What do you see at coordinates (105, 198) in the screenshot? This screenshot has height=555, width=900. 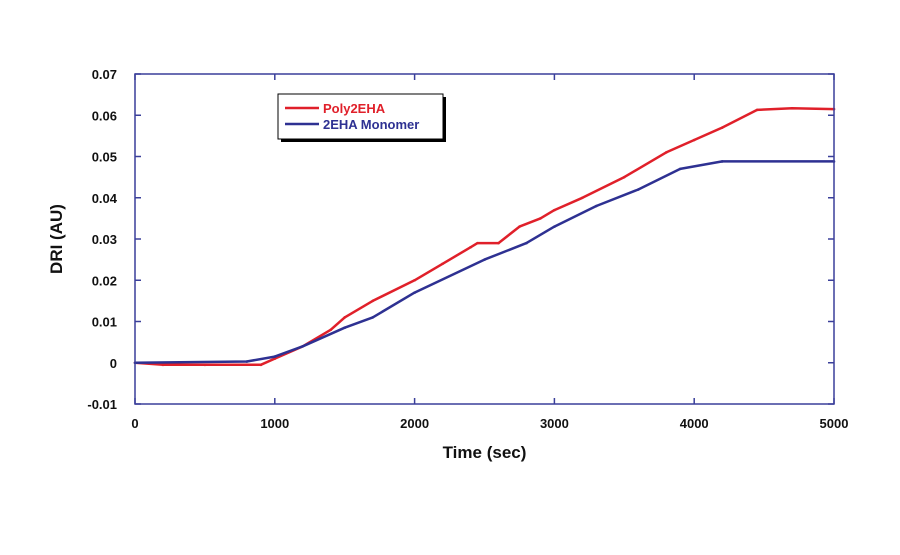 I see `y-tick-label: 0.04` at bounding box center [105, 198].